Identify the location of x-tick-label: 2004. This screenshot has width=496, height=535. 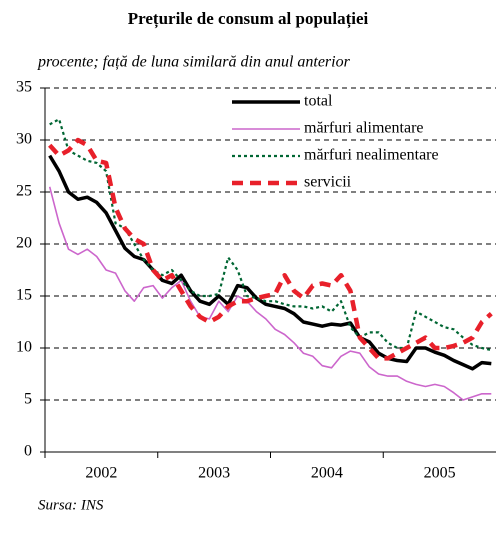
(327, 473).